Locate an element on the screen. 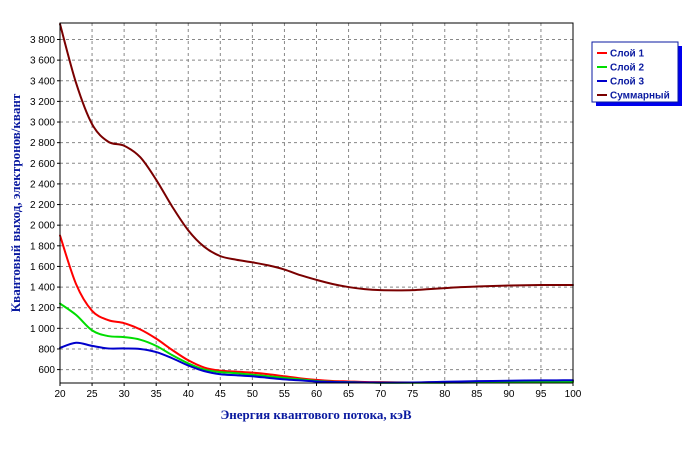  x-axis-title: Энергия квантового потока, кэВ is located at coordinates (315, 414).